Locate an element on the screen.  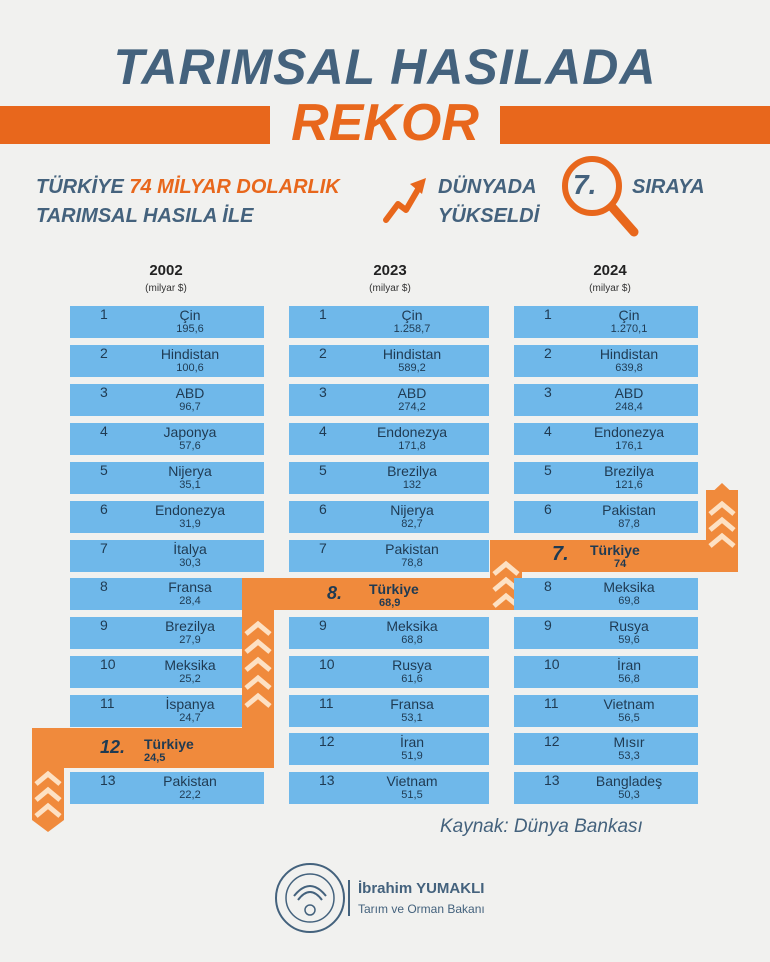
year-2024: 2024 is located at coordinates (610, 270).